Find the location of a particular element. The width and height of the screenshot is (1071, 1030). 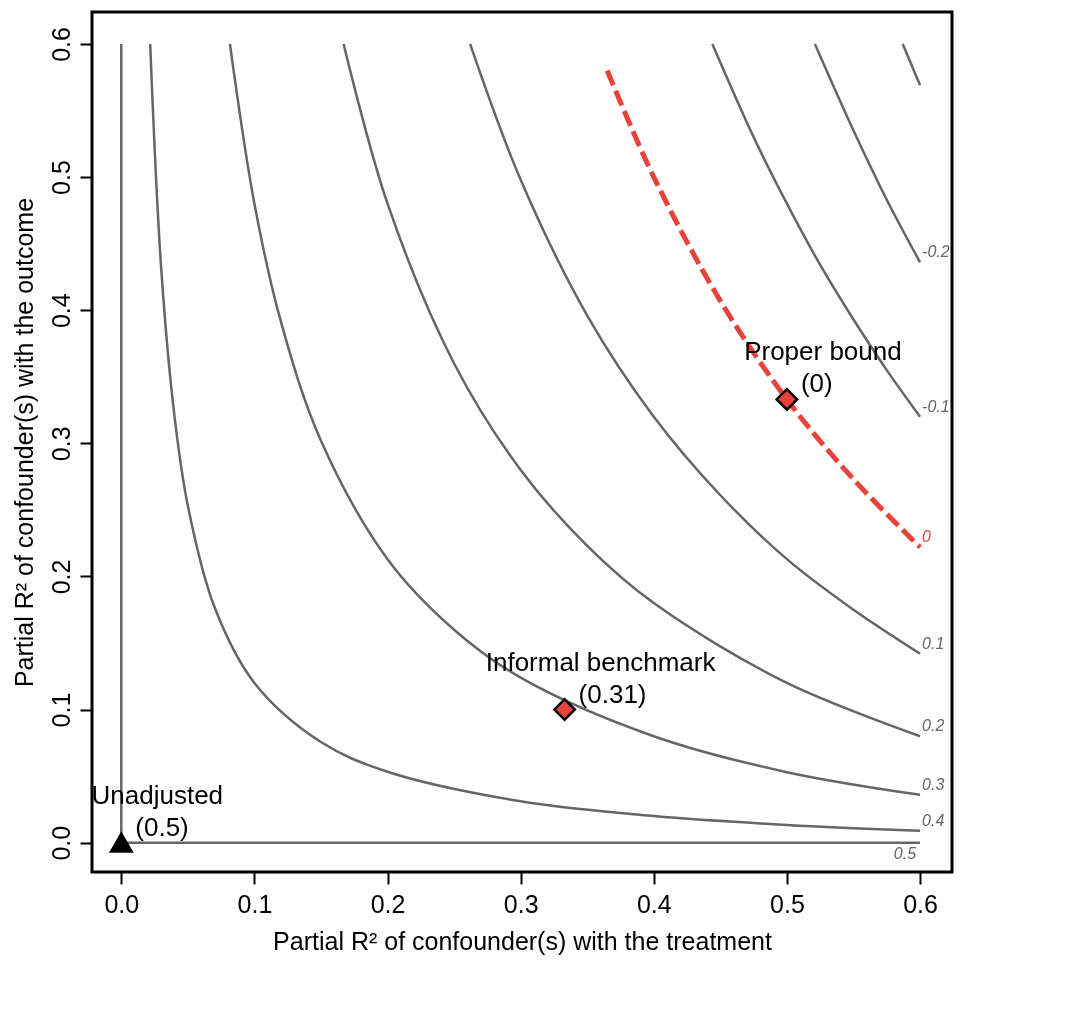

x-tick-label: 0.4 is located at coordinates (654, 903).